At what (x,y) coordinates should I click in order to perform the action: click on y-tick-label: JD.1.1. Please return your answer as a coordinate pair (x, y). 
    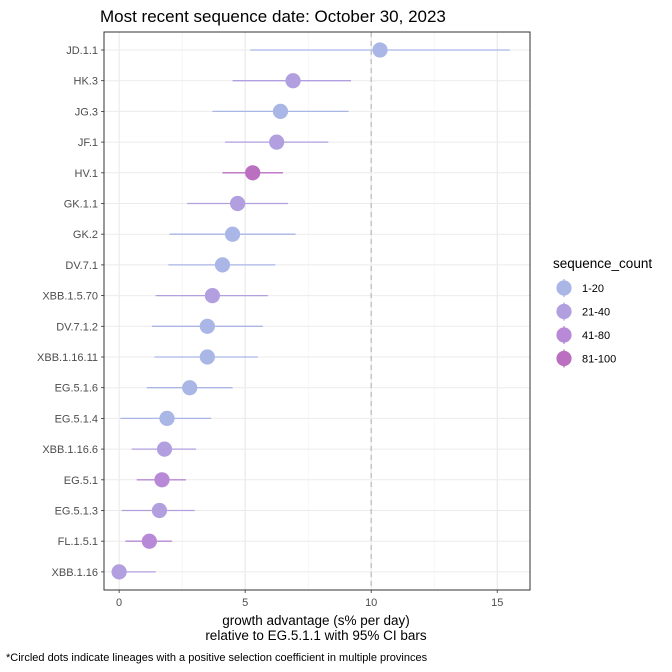
    Looking at the image, I should click on (82, 51).